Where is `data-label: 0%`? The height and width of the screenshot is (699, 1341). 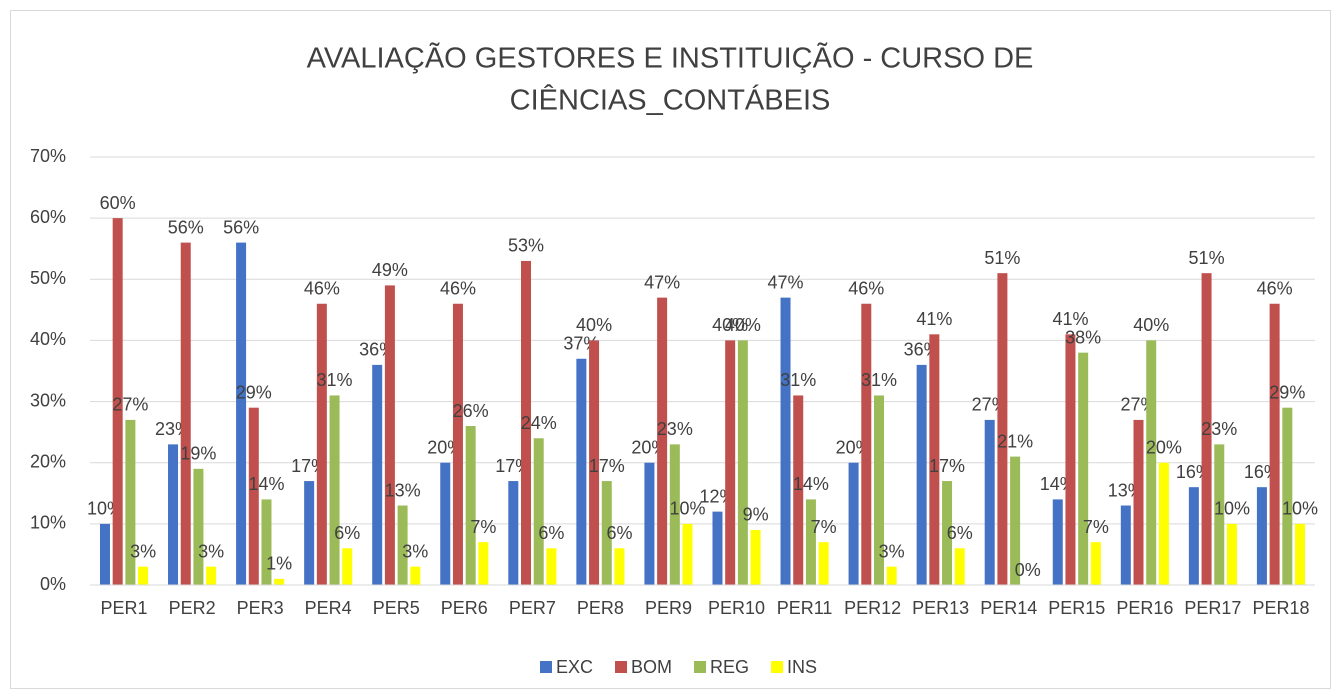 data-label: 0% is located at coordinates (1028, 570).